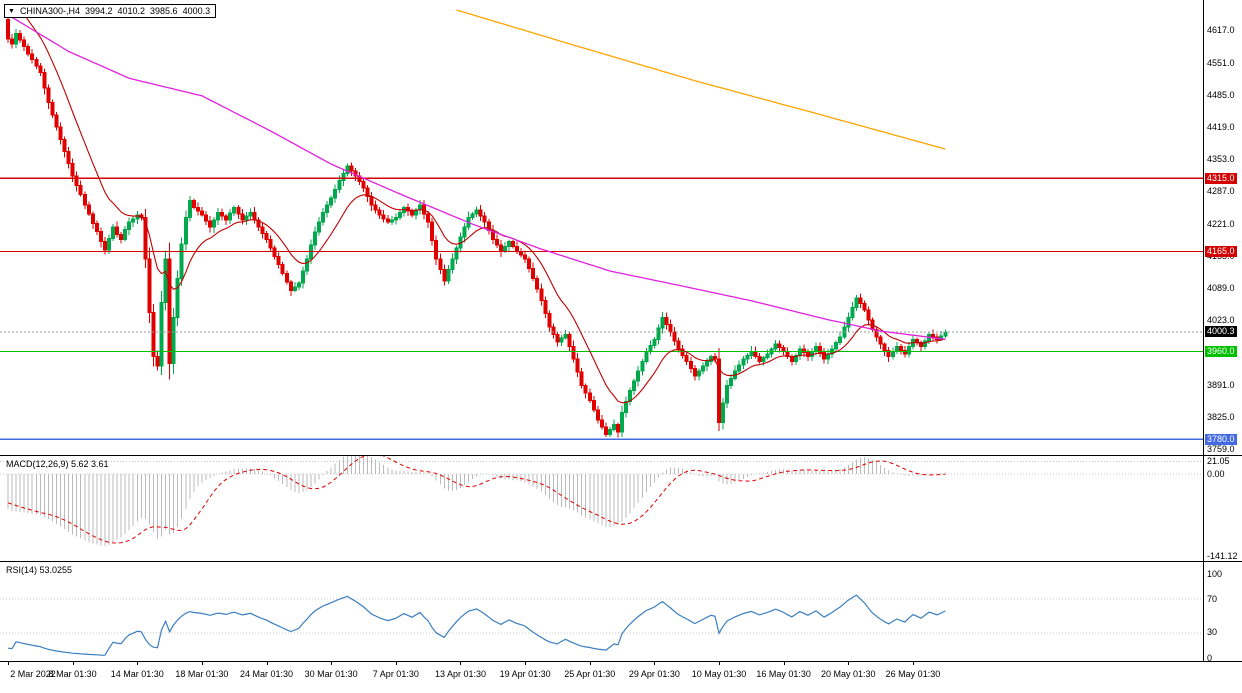 The image size is (1242, 693). What do you see at coordinates (1203, 331) in the screenshot?
I see `price-axis-divider` at bounding box center [1203, 331].